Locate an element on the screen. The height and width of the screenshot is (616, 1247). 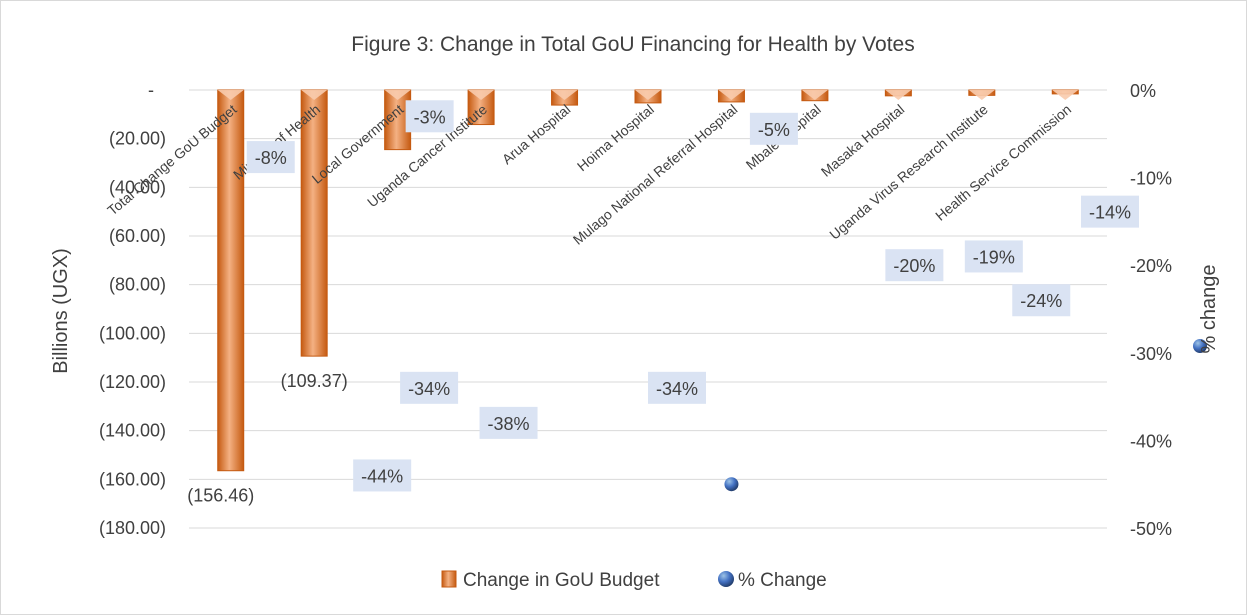
y-tick-label: (40.00) is located at coordinates (137, 187).